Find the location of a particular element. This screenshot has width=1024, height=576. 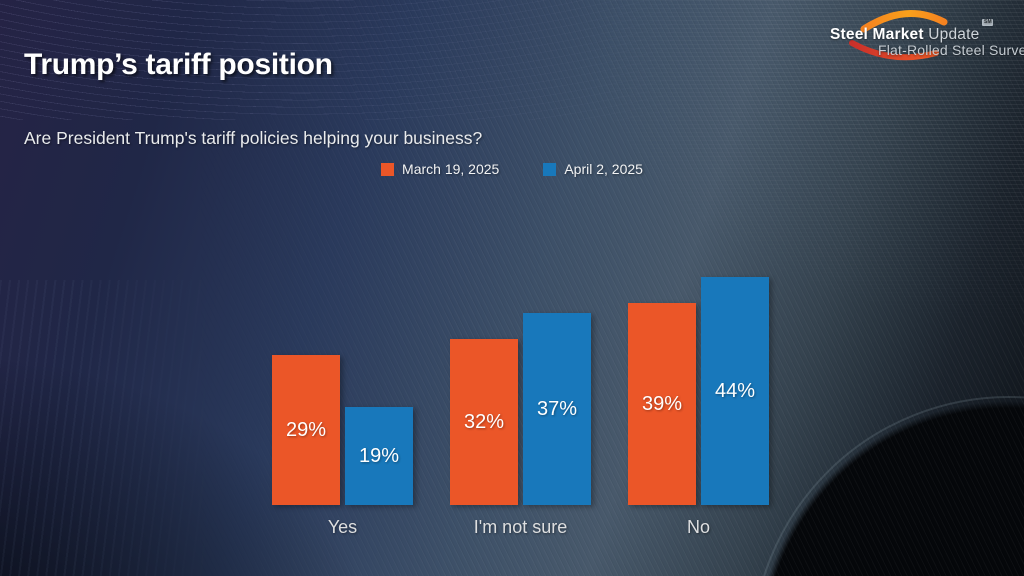

bar: 39% is located at coordinates (662, 404).